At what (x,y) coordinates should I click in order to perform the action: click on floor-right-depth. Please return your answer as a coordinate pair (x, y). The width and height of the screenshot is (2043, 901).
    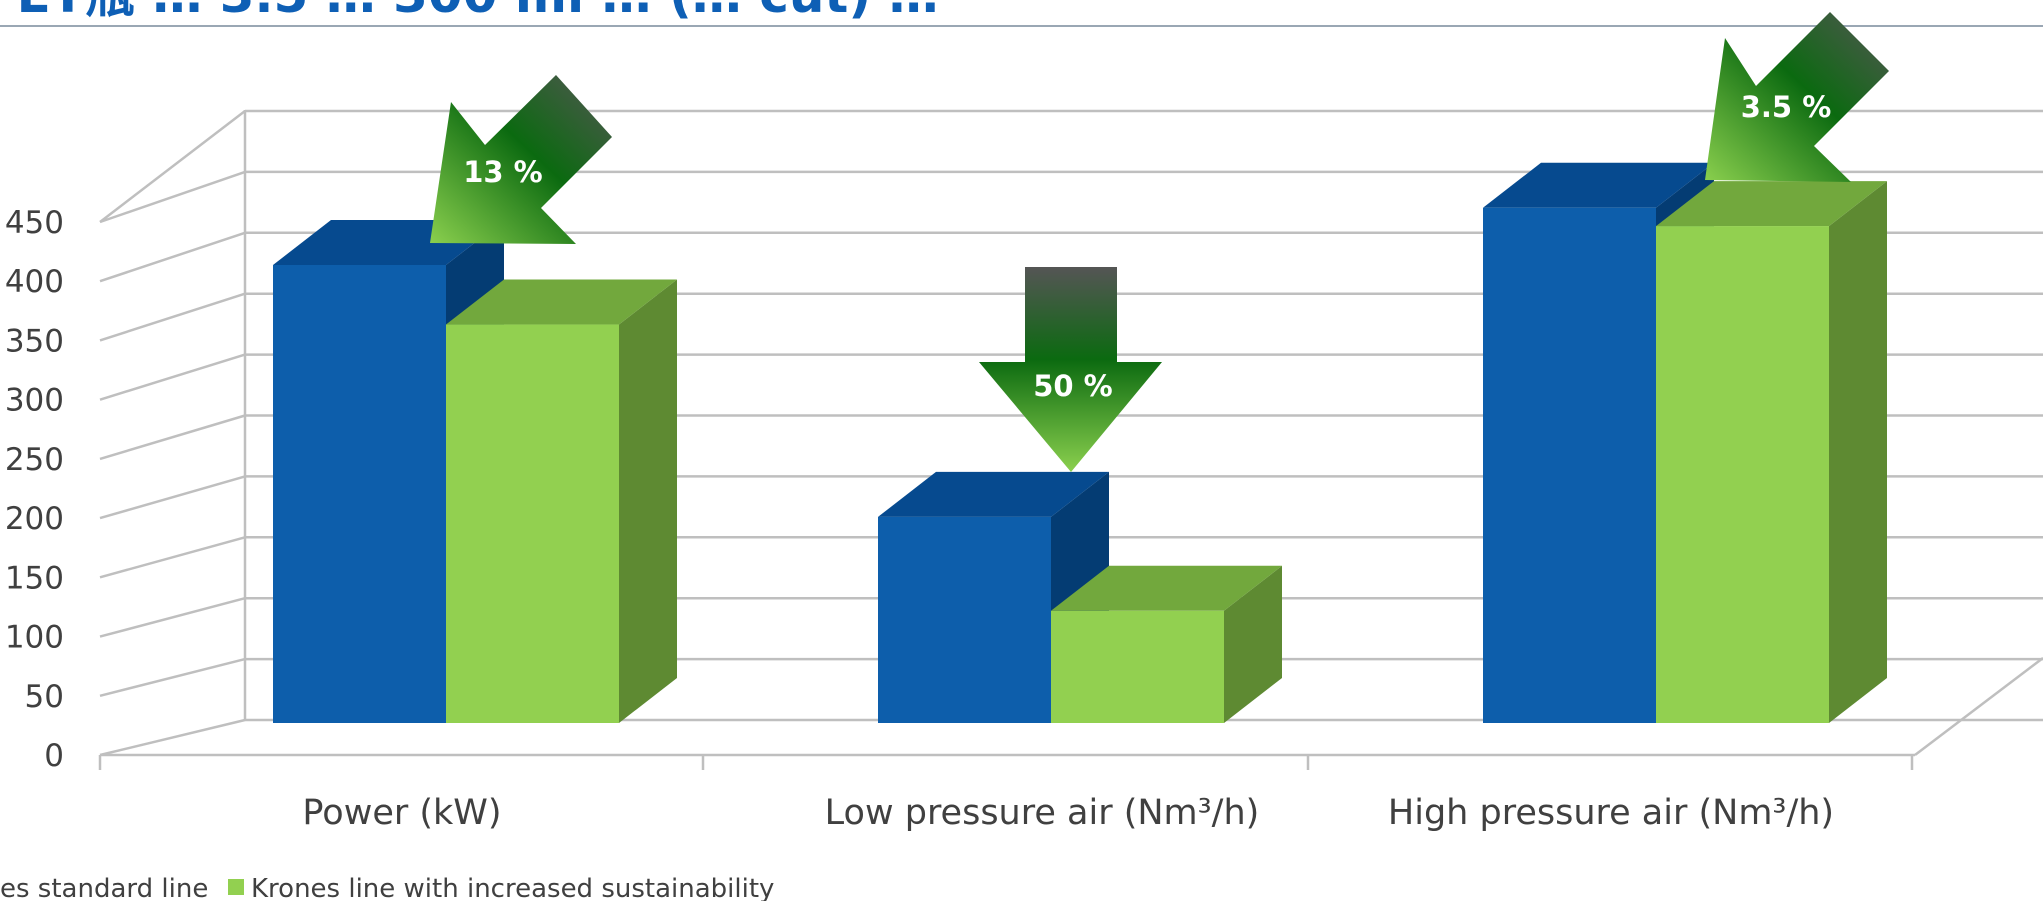
    Looking at the image, I should click on (1978, 706).